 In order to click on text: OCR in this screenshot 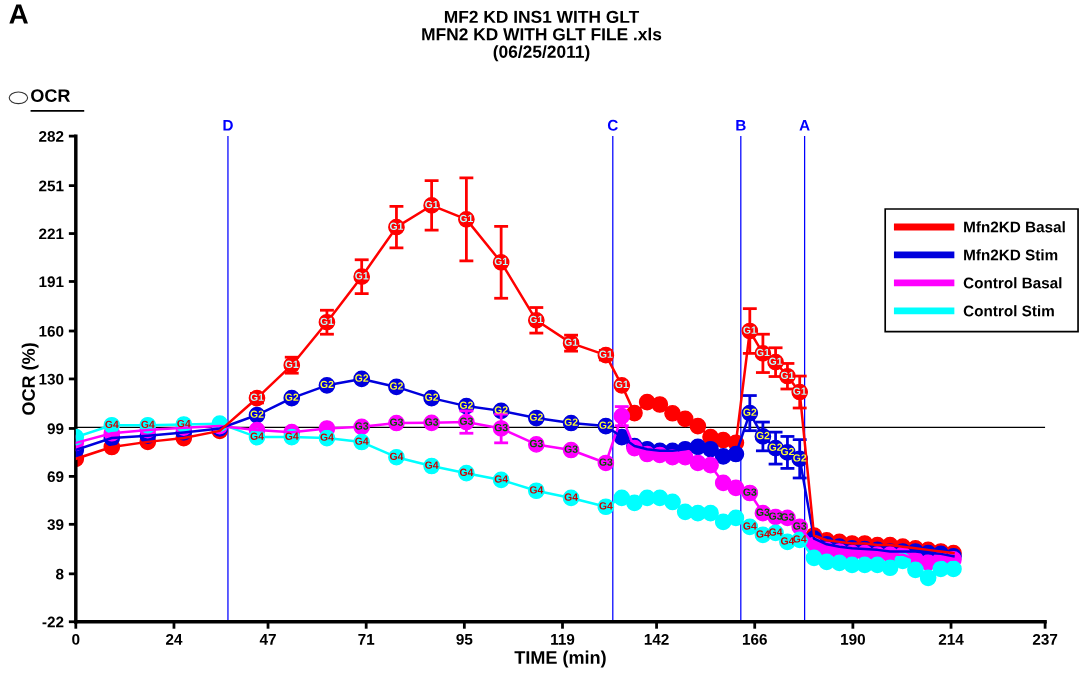, I will do `click(51, 95)`.